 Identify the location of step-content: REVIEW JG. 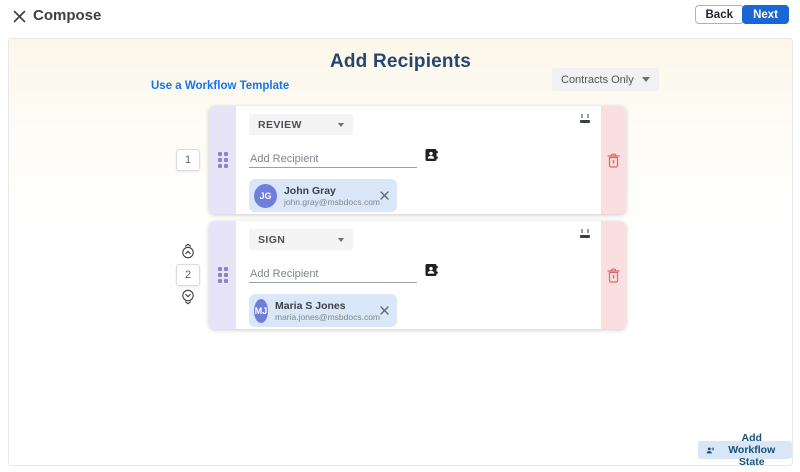
(418, 160).